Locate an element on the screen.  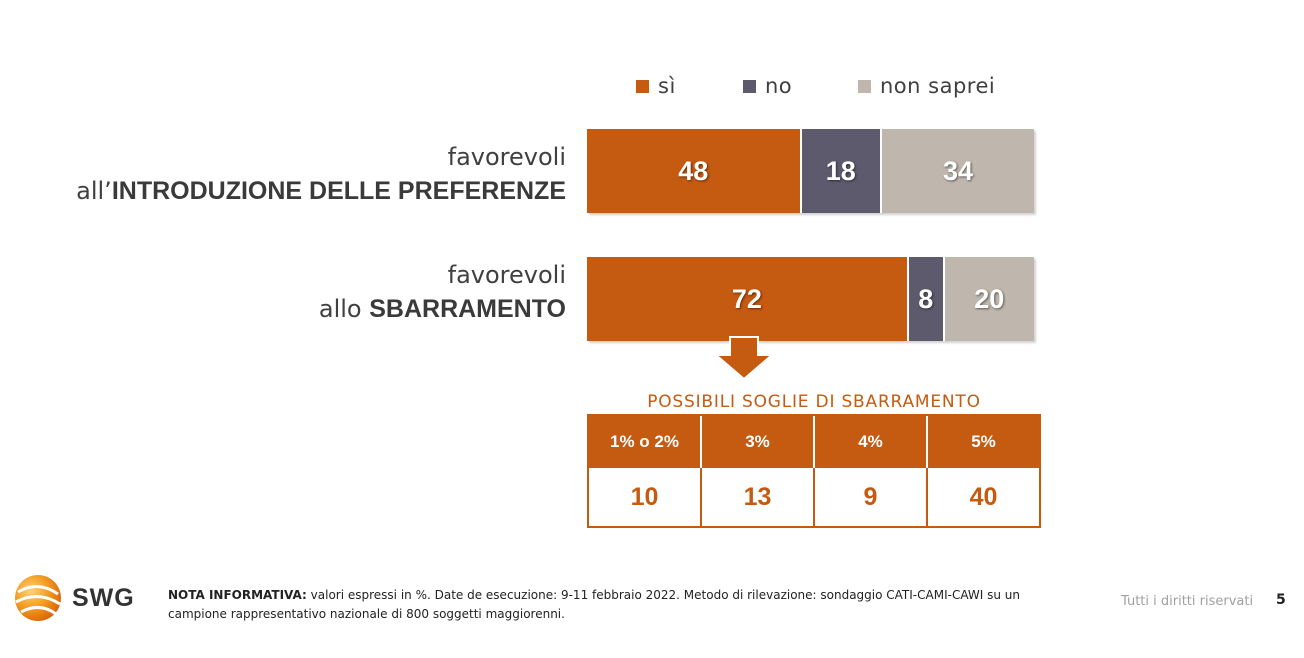
bar-segment: 48 is located at coordinates (694, 171).